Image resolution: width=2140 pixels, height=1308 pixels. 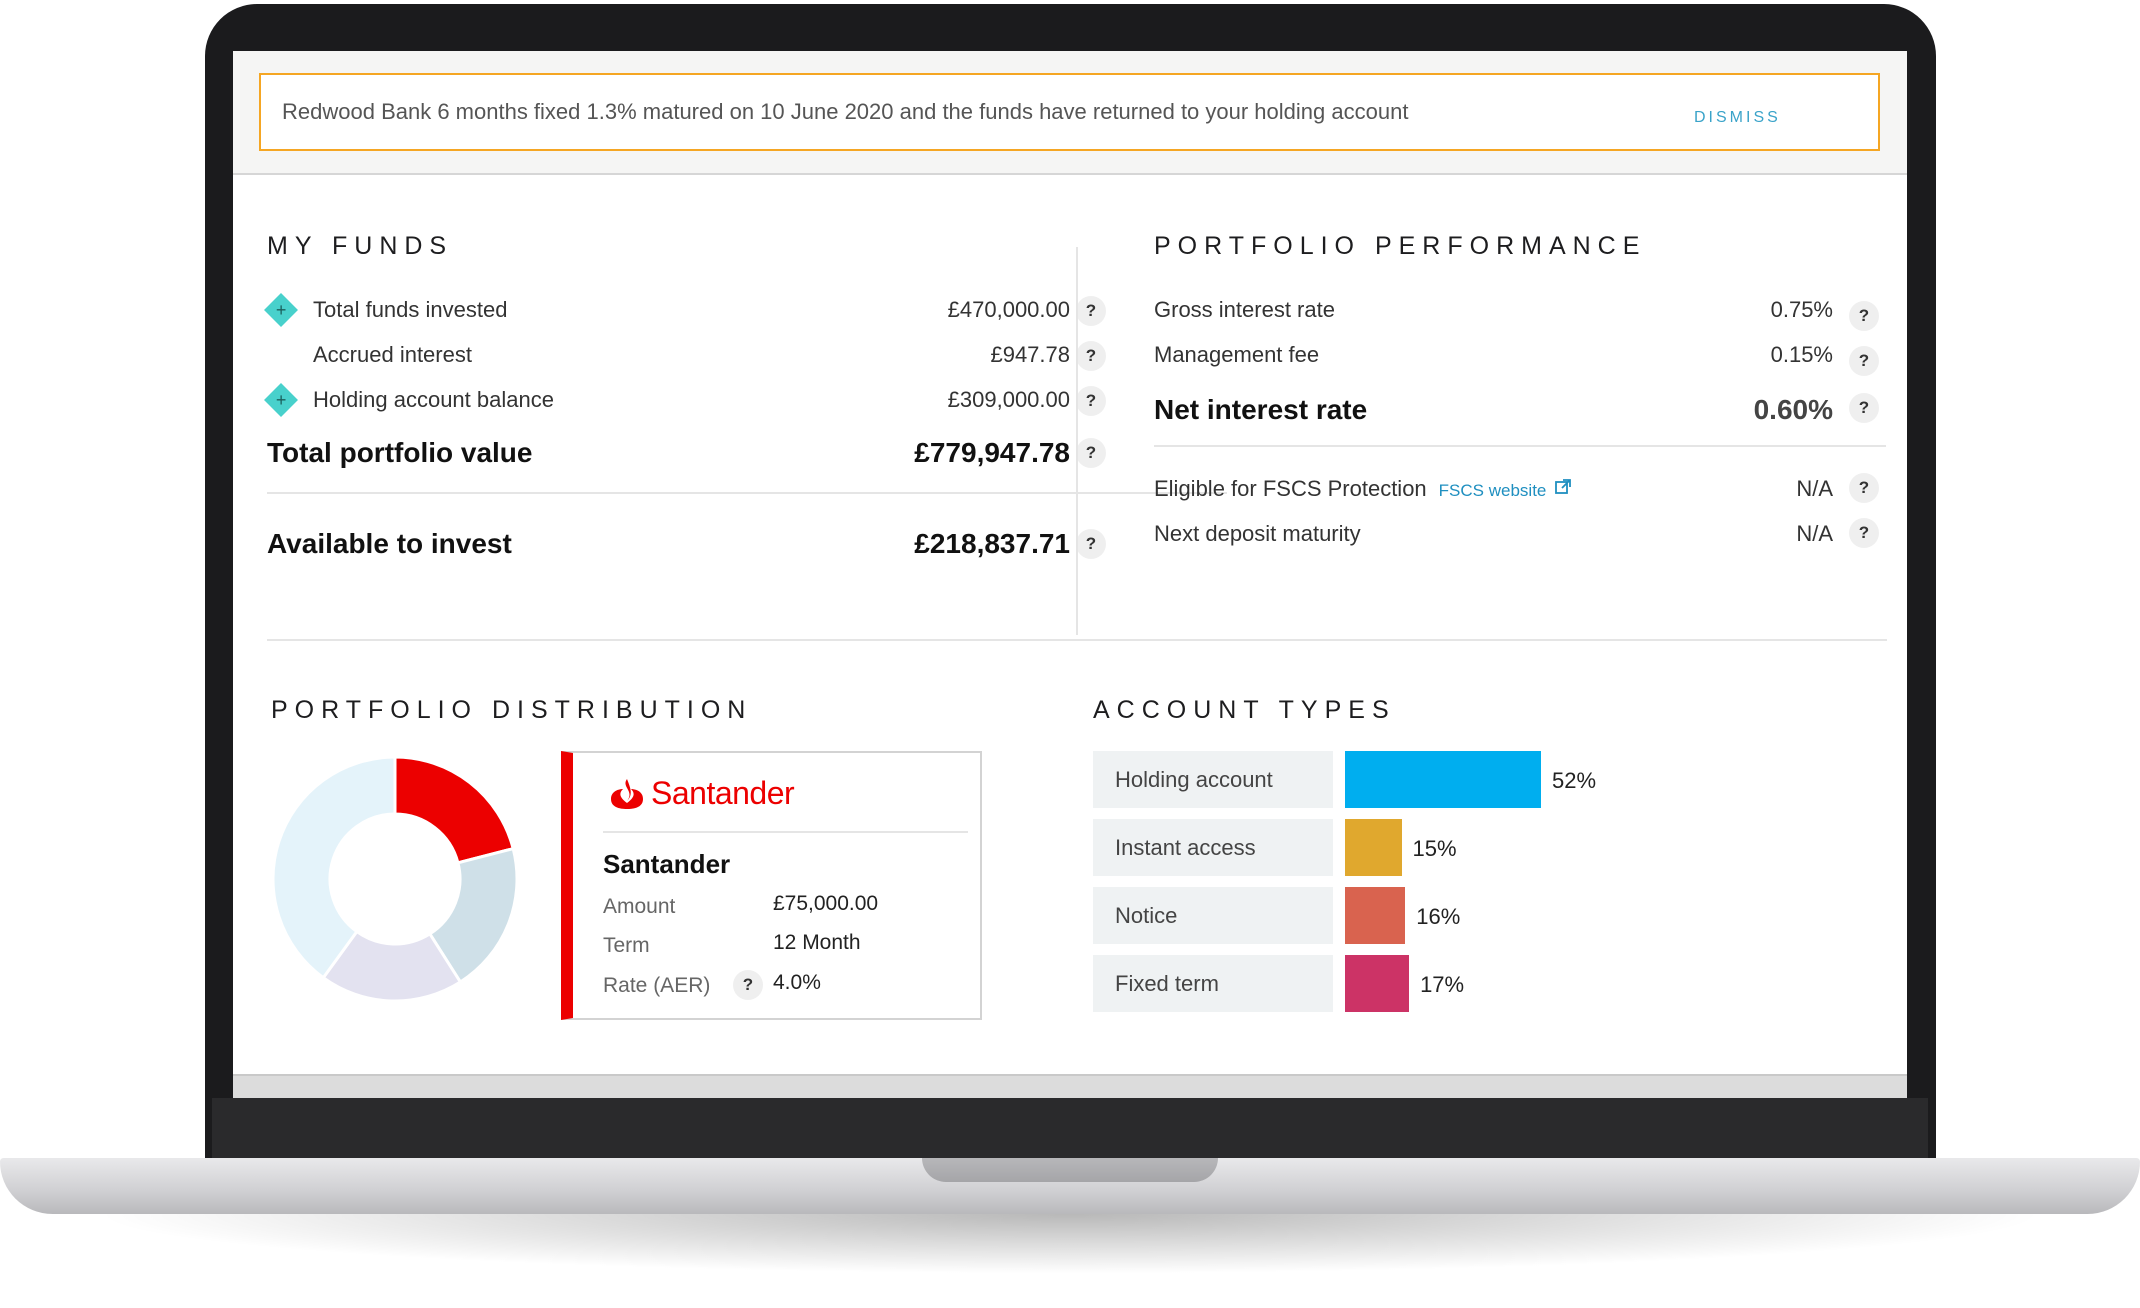 What do you see at coordinates (392, 354) in the screenshot?
I see `accrued-interest-label: Accrued interest` at bounding box center [392, 354].